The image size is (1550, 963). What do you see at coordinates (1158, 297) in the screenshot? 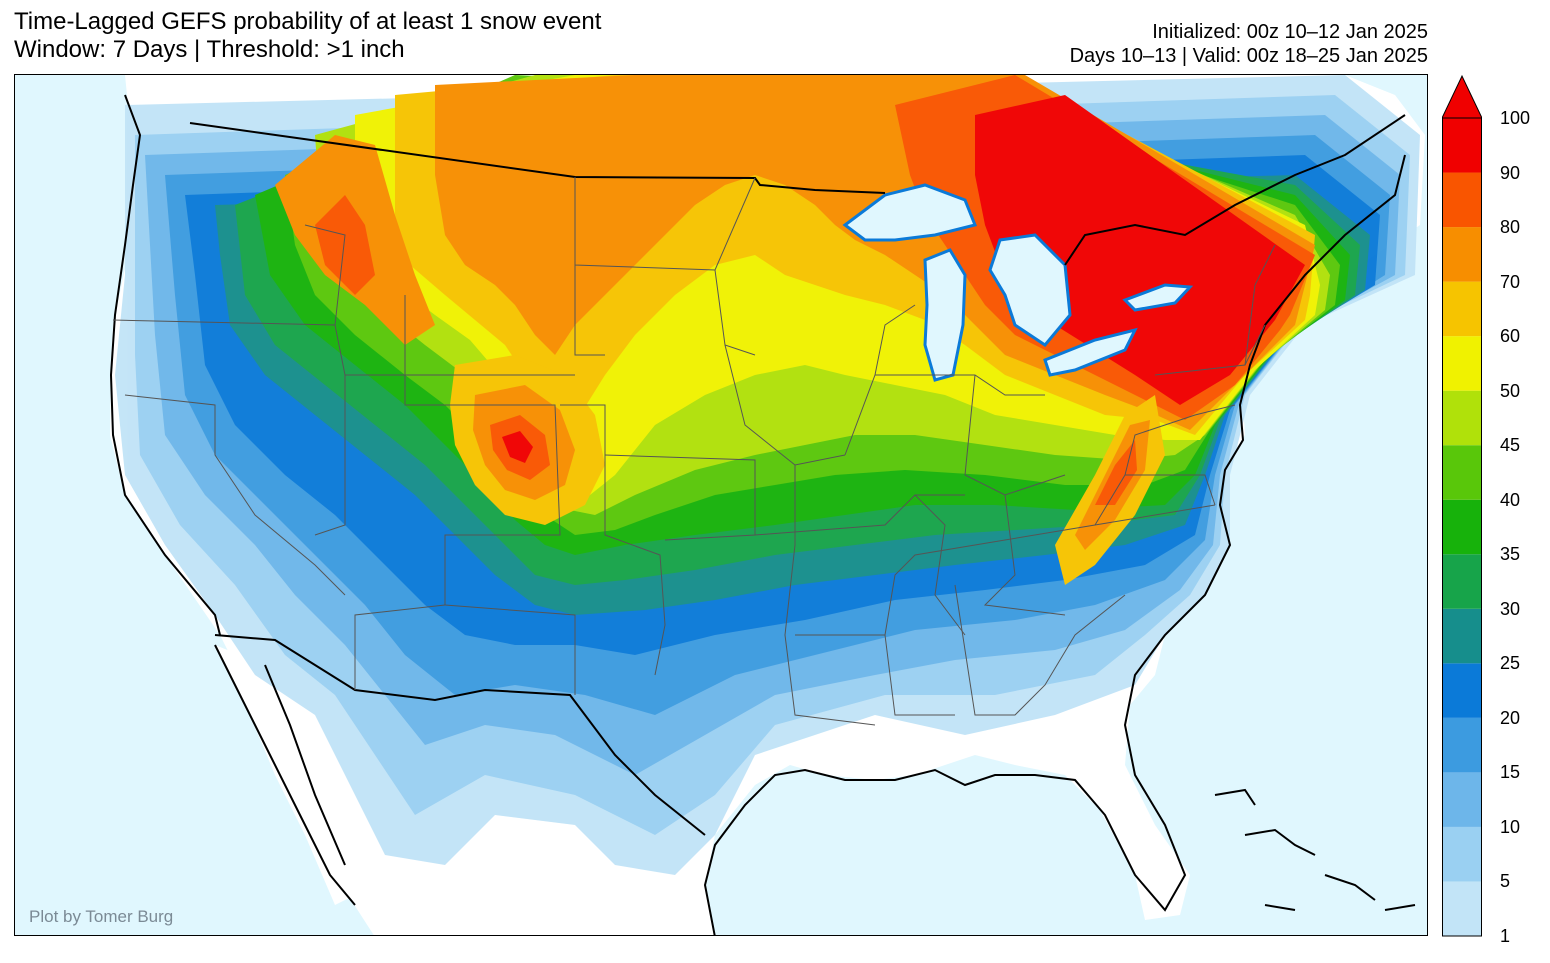
I see `lake-ontario` at bounding box center [1158, 297].